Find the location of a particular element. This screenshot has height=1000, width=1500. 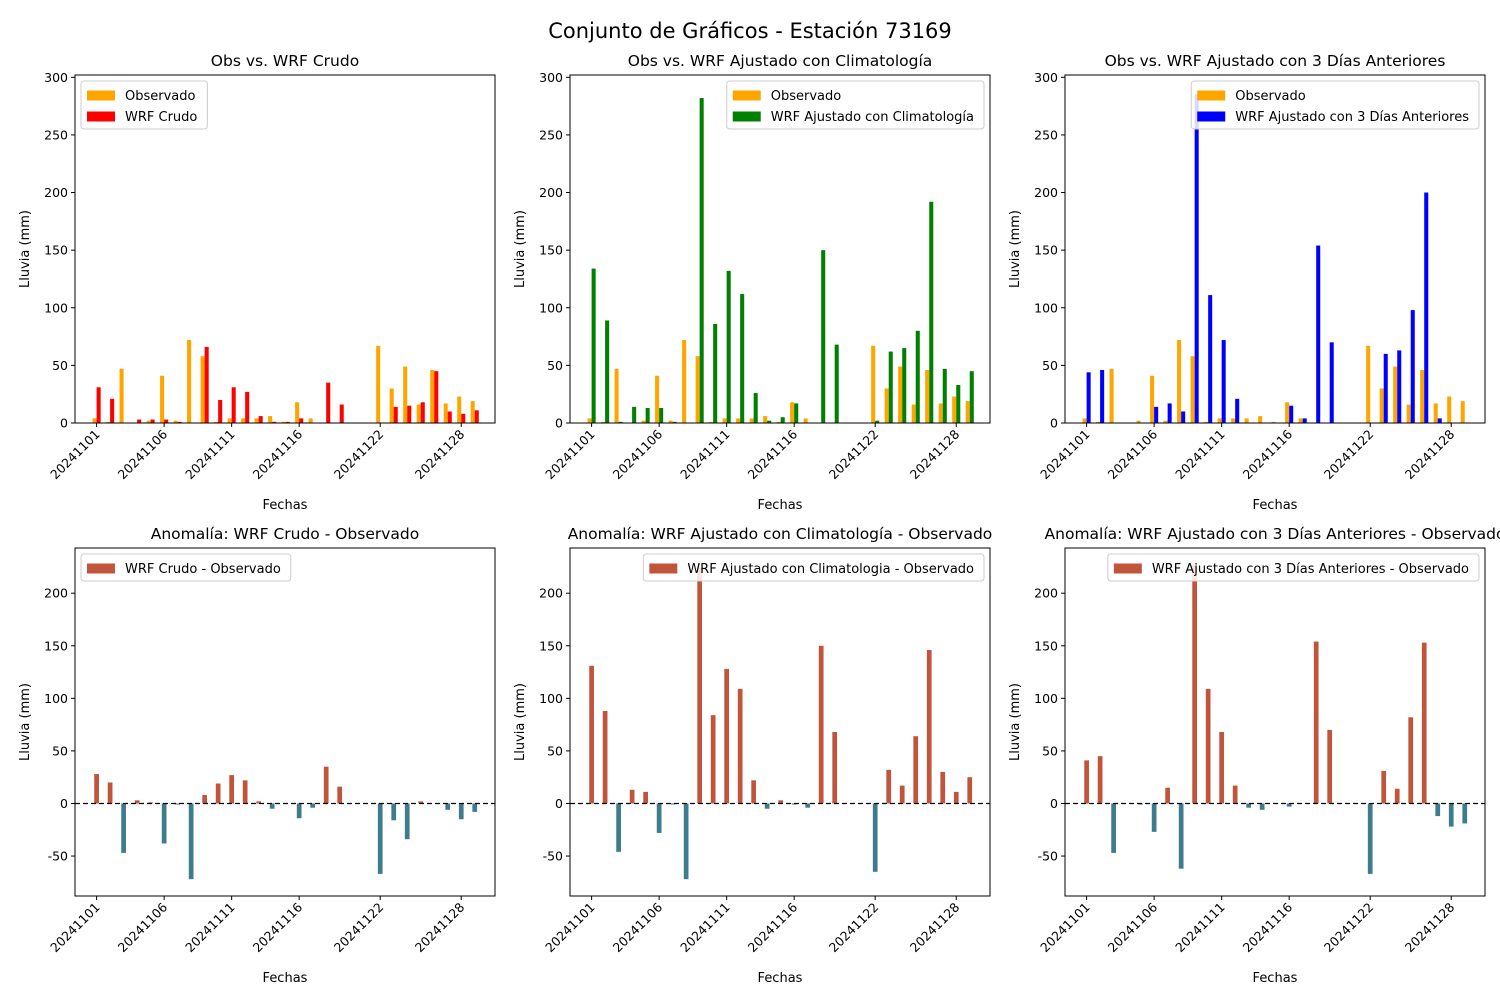

legend-label: WRF Crudo is located at coordinates (161, 117).